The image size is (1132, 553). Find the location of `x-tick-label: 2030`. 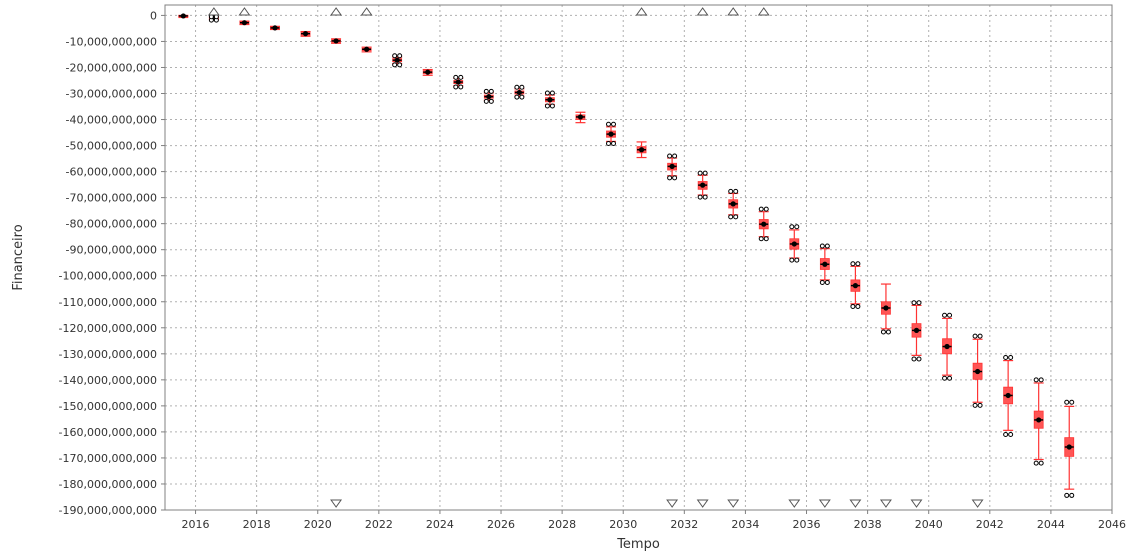

x-tick-label: 2030 is located at coordinates (623, 524).